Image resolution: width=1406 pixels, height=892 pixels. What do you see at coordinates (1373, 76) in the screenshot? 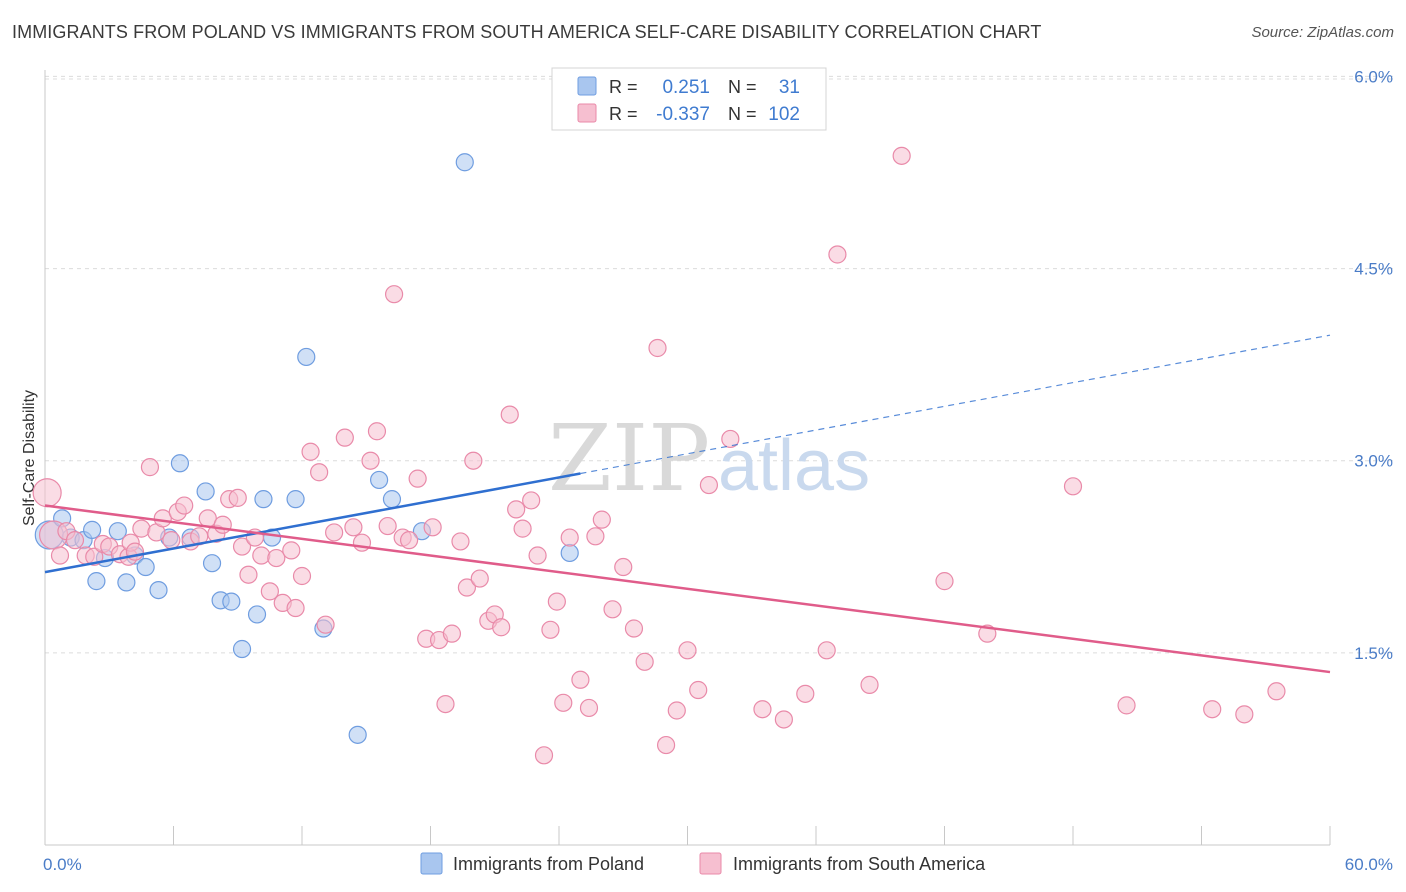
I see `y-tick-label: 6.0%` at bounding box center [1373, 76].